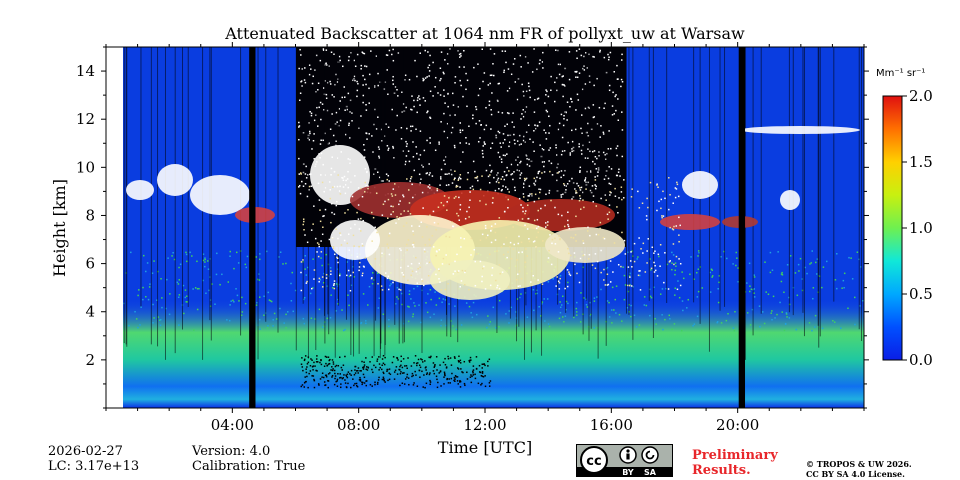 The height and width of the screenshot is (480, 960). What do you see at coordinates (252, 227) in the screenshot?
I see `data-gap` at bounding box center [252, 227].